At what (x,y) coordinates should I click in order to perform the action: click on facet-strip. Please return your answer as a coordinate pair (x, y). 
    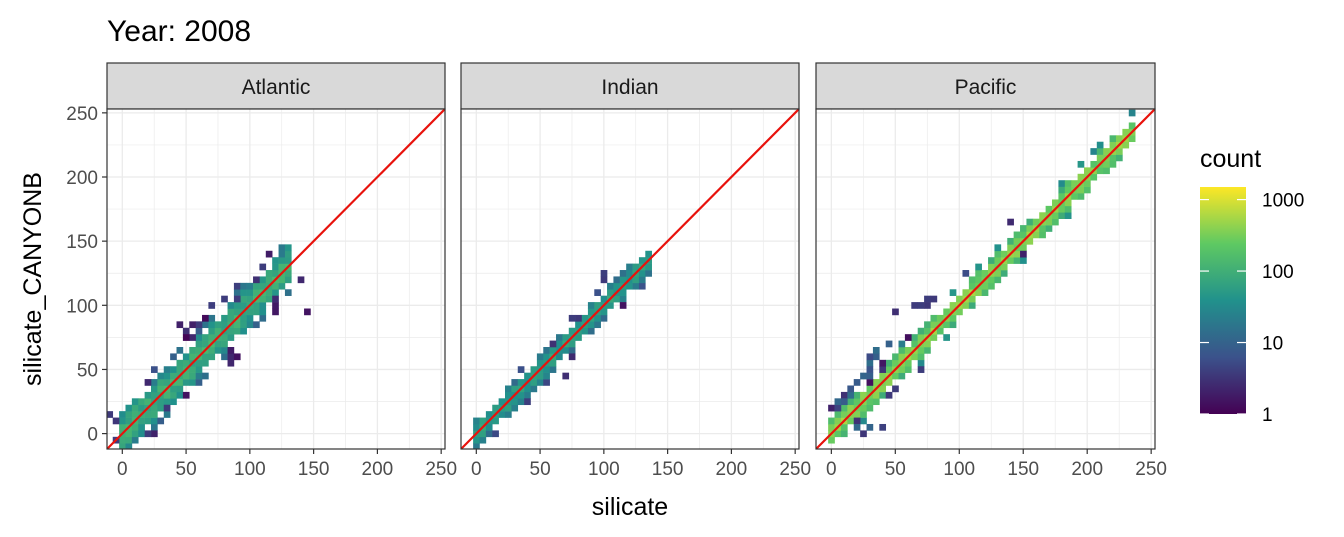
    Looking at the image, I should click on (985, 86).